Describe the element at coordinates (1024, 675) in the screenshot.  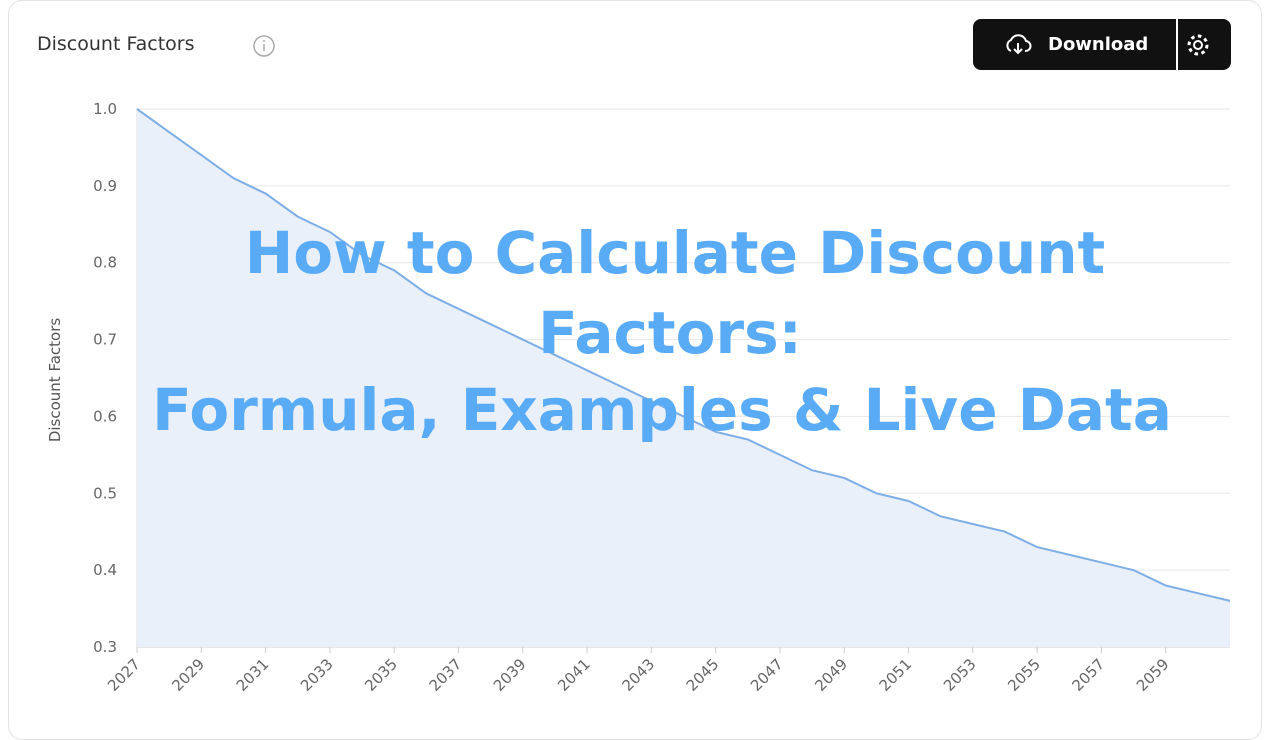
I see `x-tick-label: 2055` at that location.